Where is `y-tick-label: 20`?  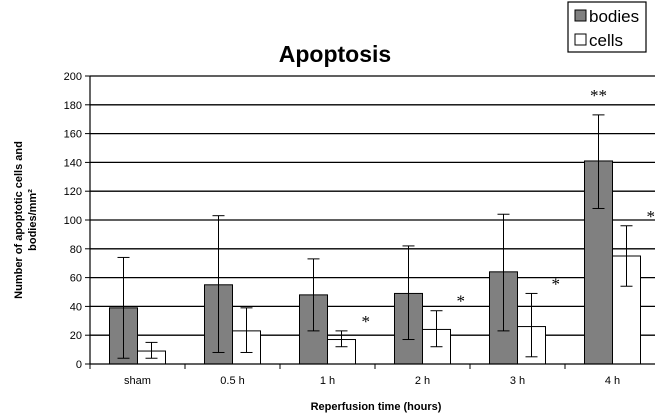 y-tick-label: 20 is located at coordinates (76, 336).